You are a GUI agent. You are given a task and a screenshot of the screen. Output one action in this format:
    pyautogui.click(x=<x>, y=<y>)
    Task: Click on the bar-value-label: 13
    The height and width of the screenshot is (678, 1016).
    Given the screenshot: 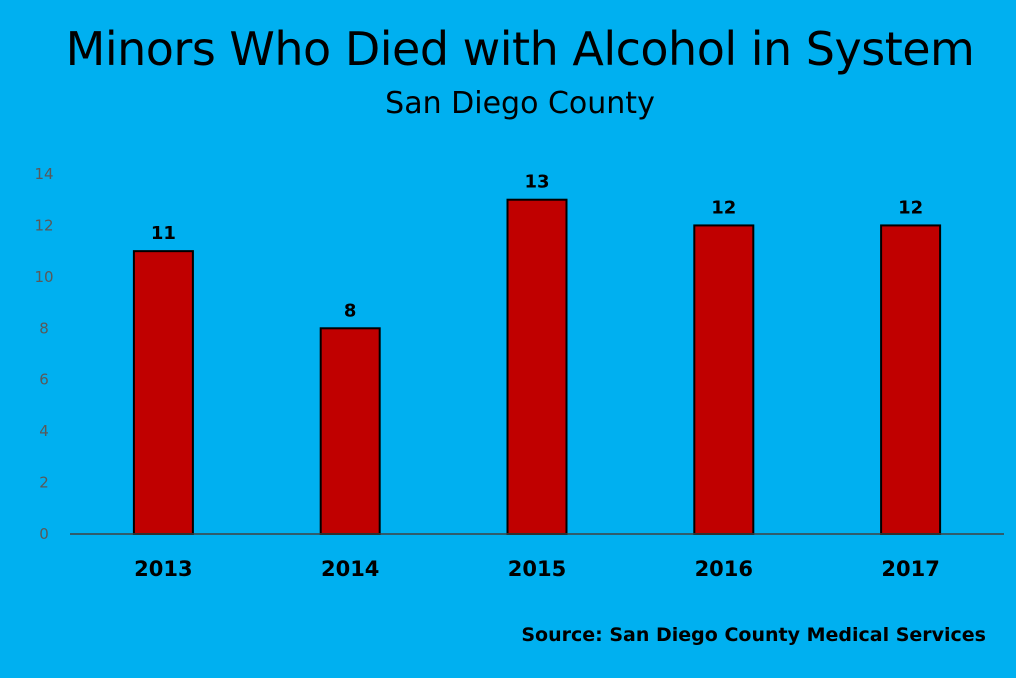 What is the action you would take?
    pyautogui.click(x=536, y=182)
    